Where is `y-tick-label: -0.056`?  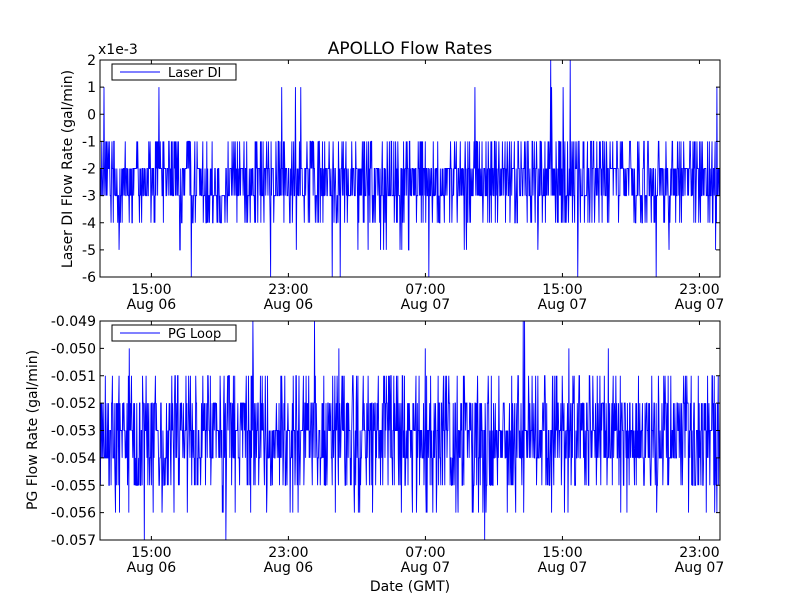 y-tick-label: -0.056 is located at coordinates (73, 514).